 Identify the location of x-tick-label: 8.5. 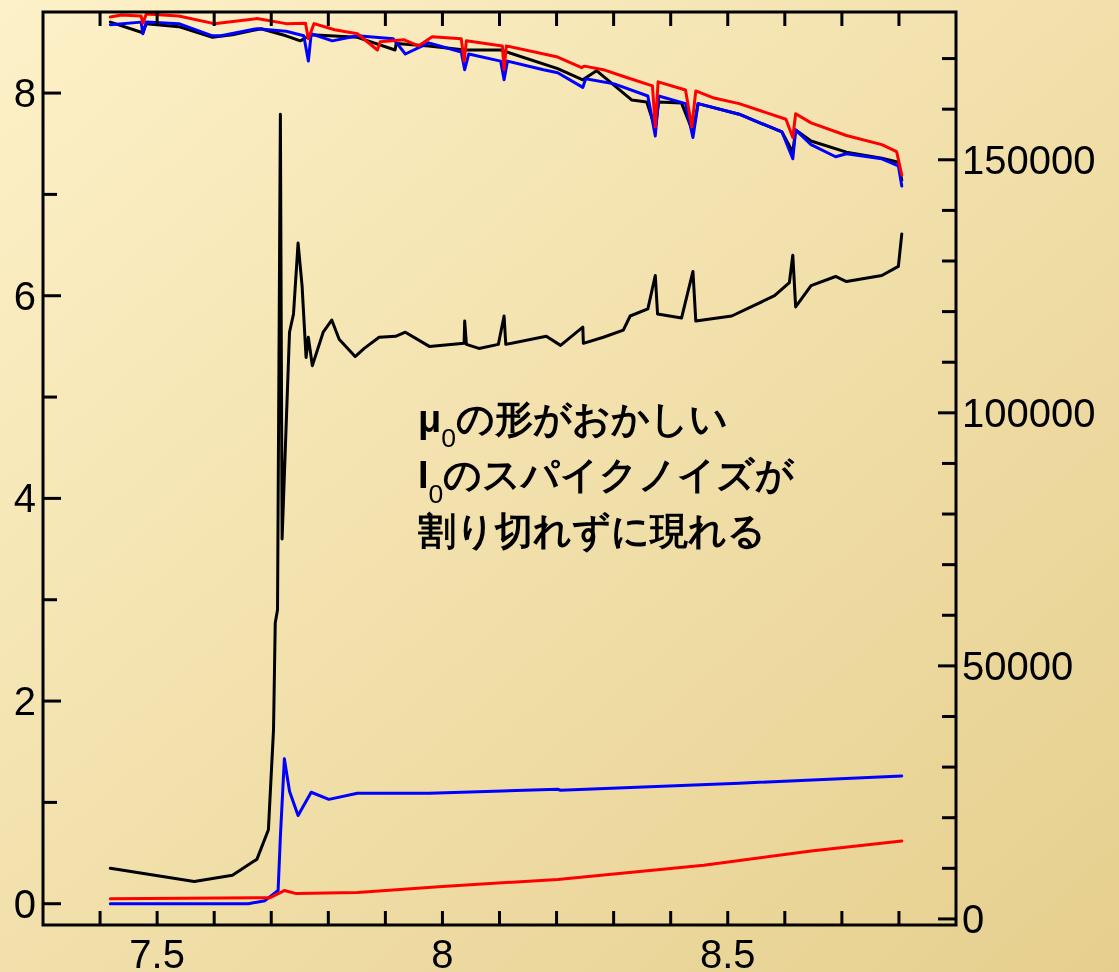
(727, 952).